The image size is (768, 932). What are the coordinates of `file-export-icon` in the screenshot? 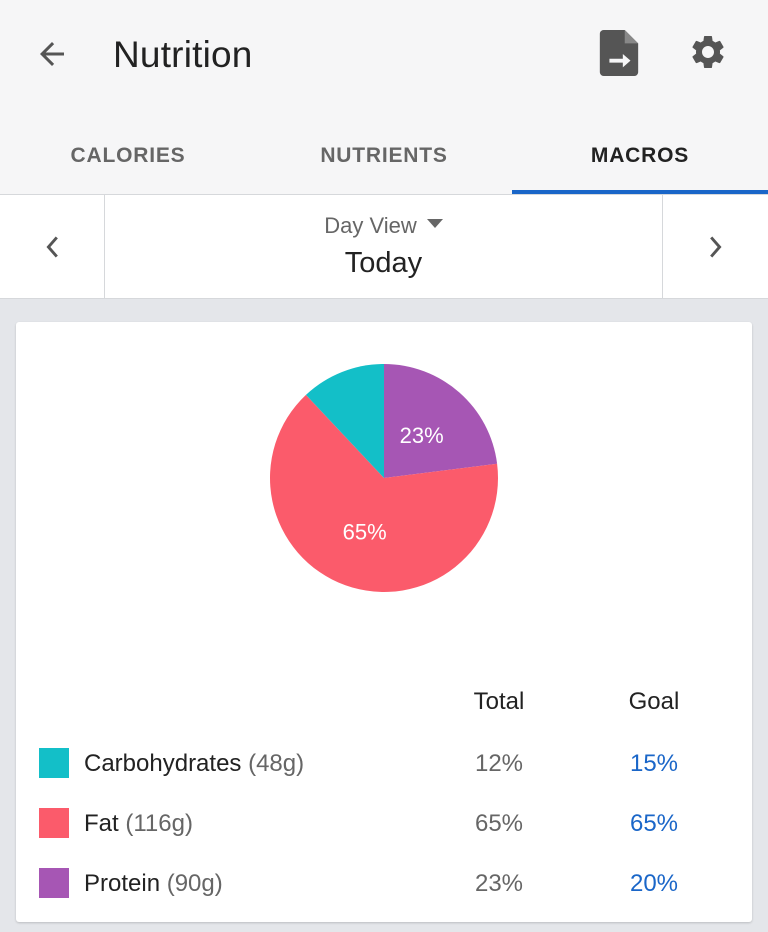 It's located at (619, 53).